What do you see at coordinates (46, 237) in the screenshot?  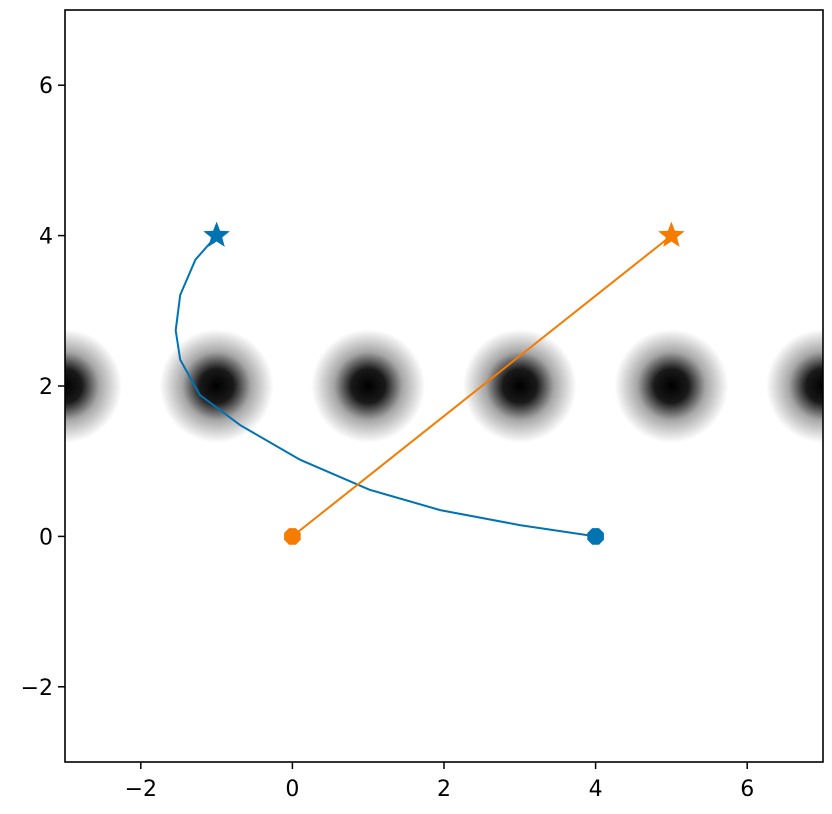 I see `y-tick-label: 4` at bounding box center [46, 237].